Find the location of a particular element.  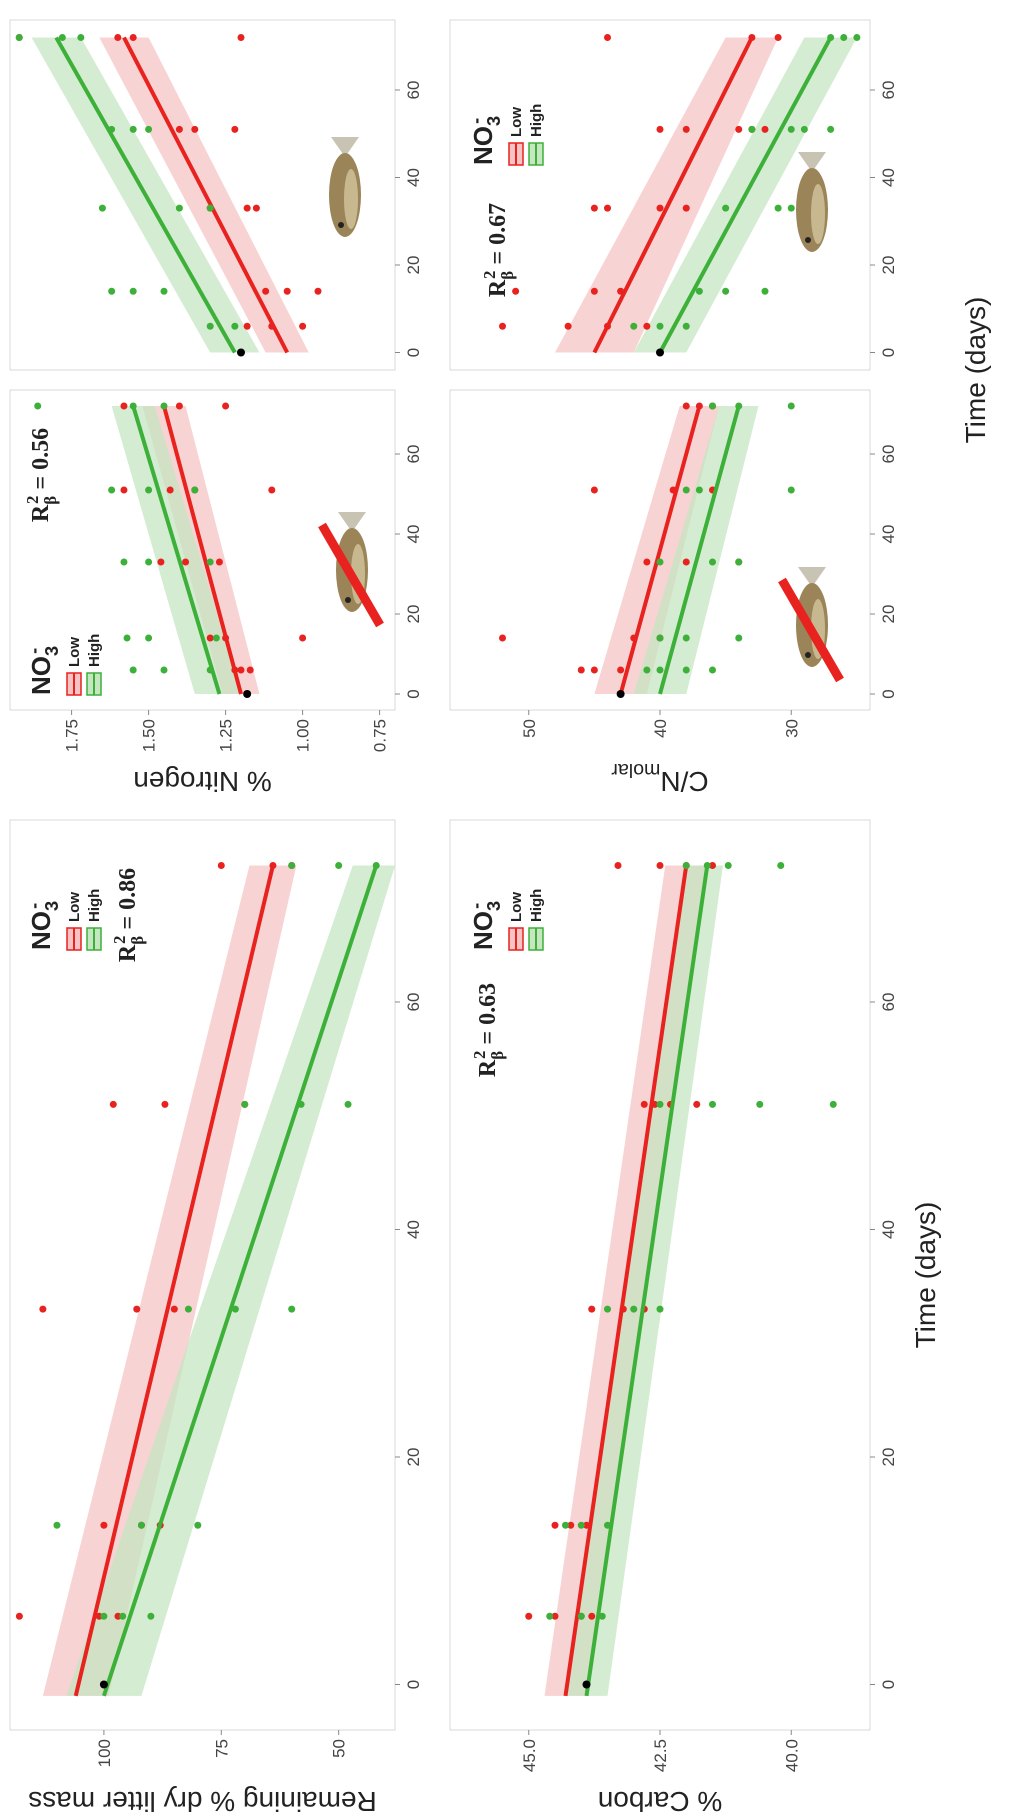

legend-label: High is located at coordinates (94, 905).